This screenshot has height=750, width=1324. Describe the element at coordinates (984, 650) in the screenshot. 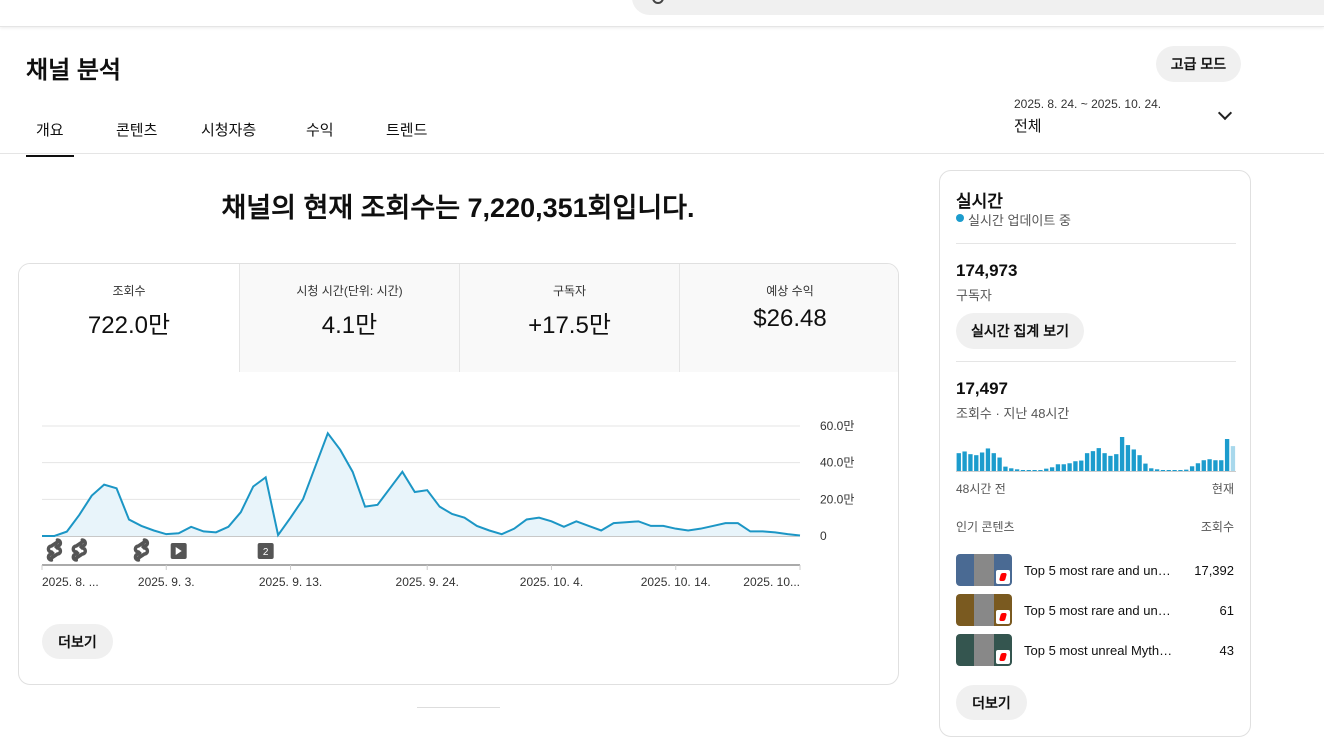

I see `thumbnail-image` at that location.